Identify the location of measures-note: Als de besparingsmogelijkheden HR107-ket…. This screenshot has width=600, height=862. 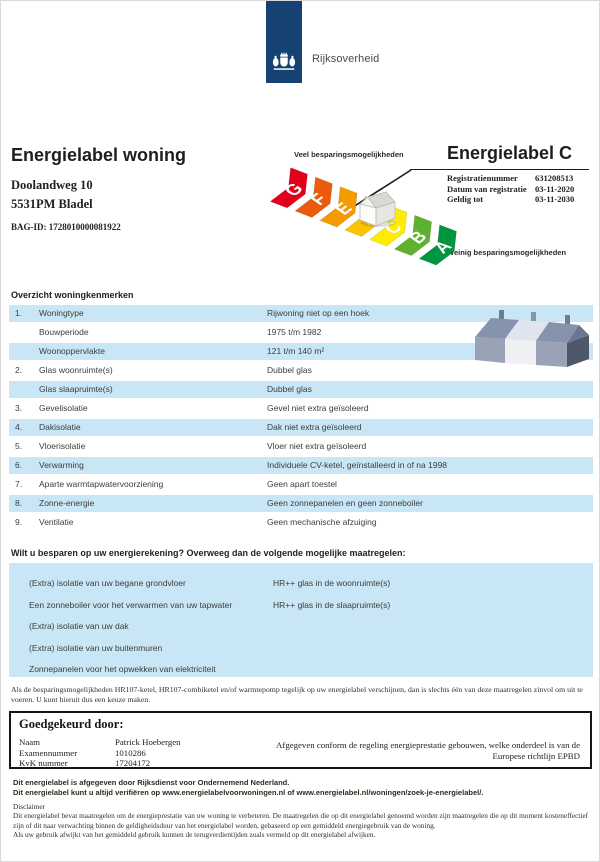
(297, 694).